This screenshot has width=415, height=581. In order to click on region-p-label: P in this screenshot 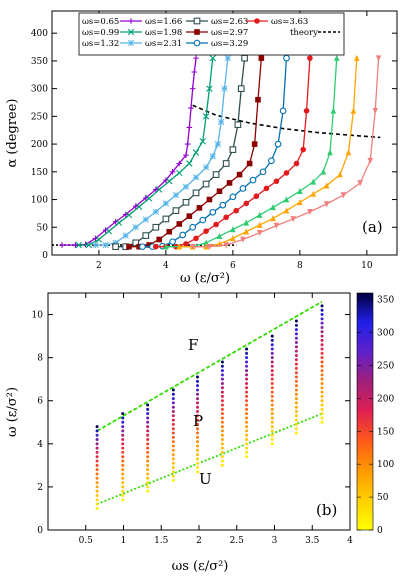, I will do `click(198, 421)`.